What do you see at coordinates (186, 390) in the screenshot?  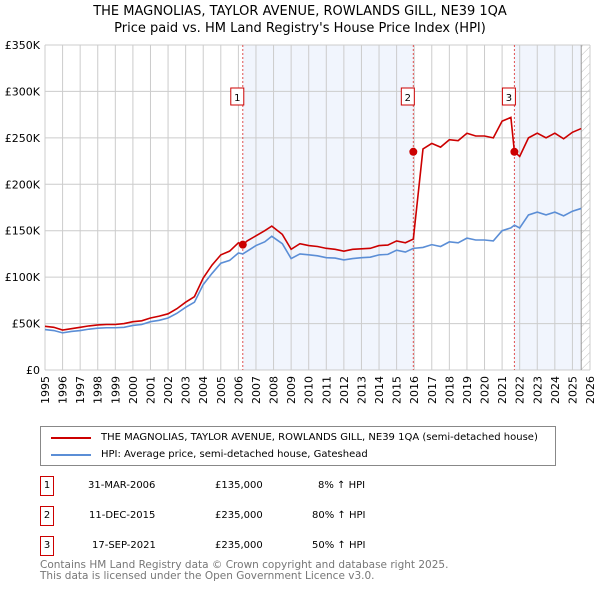 I see `x-tick-label: 2003` at bounding box center [186, 390].